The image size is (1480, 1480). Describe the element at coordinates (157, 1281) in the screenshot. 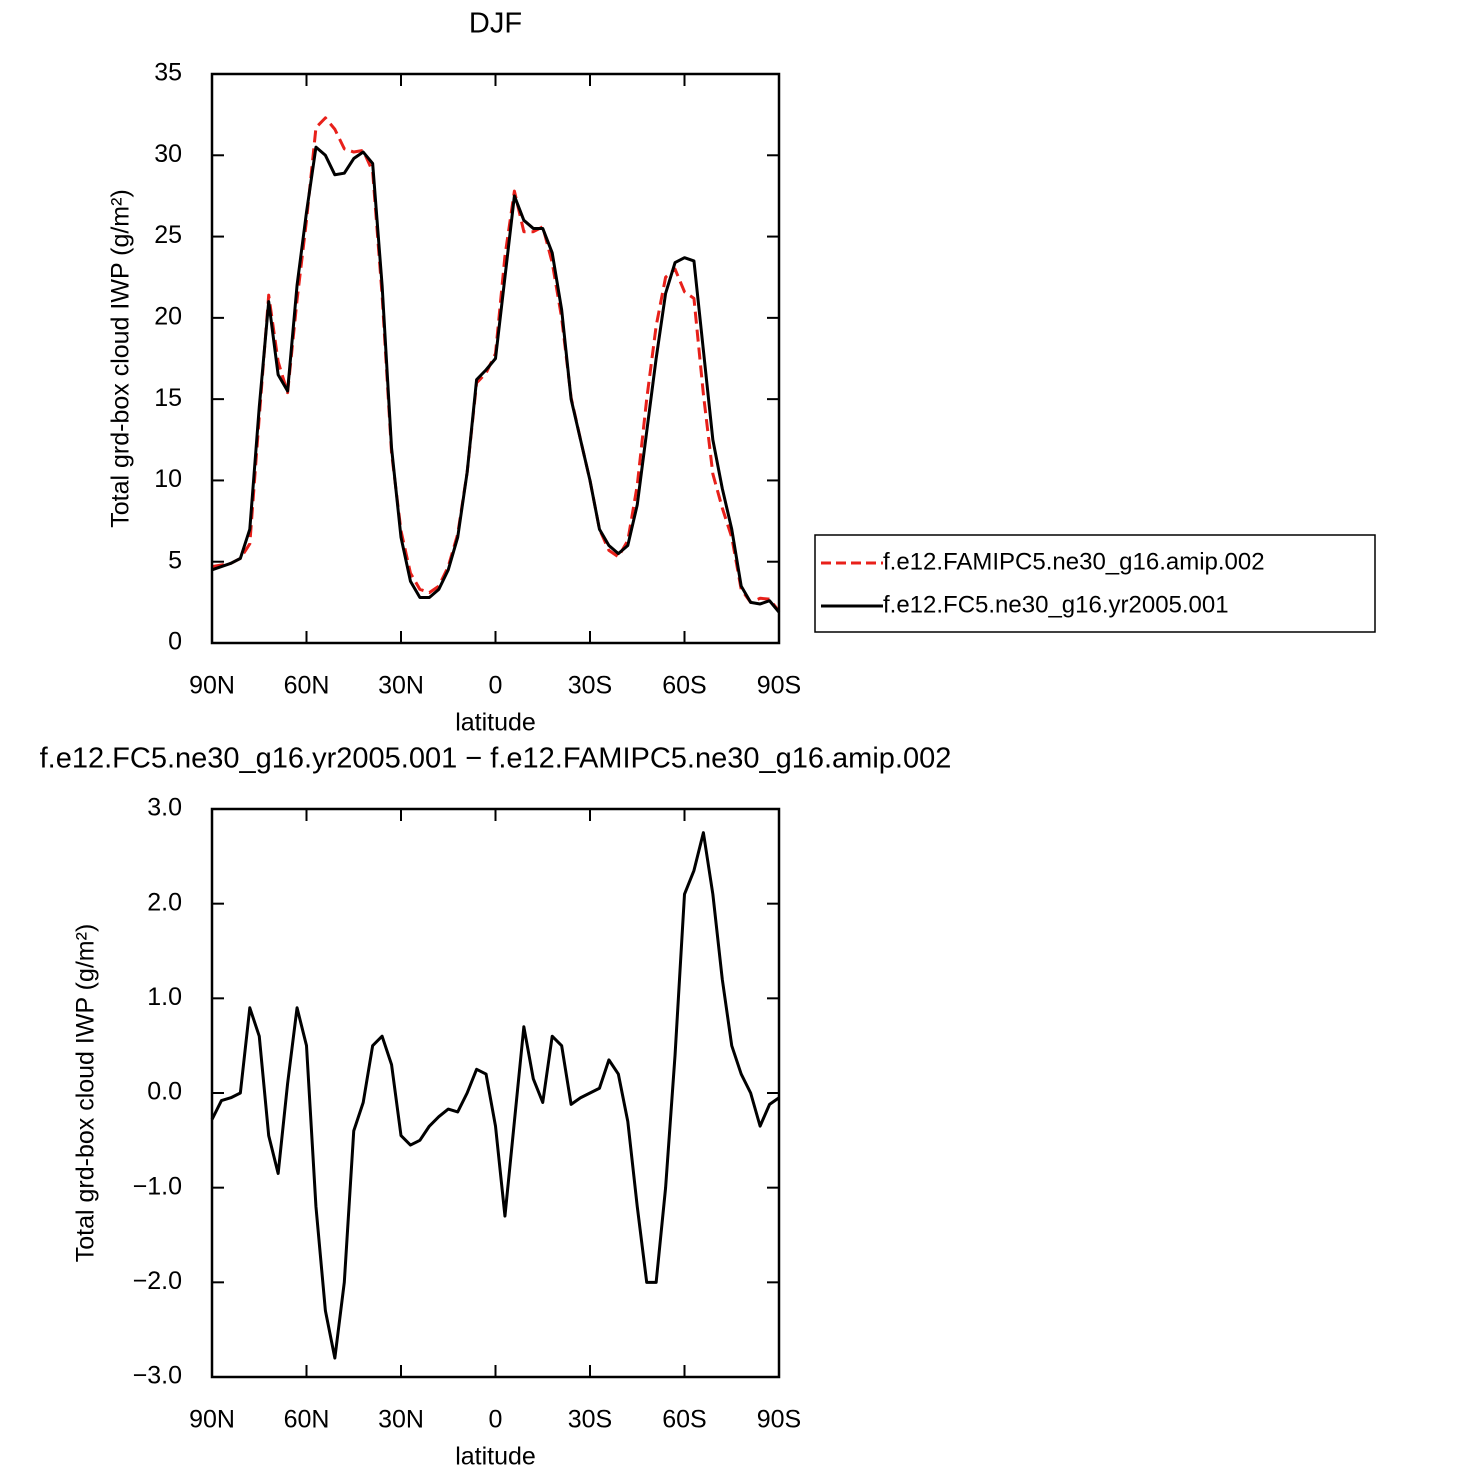

I see `y-tick-label: −2.0` at that location.